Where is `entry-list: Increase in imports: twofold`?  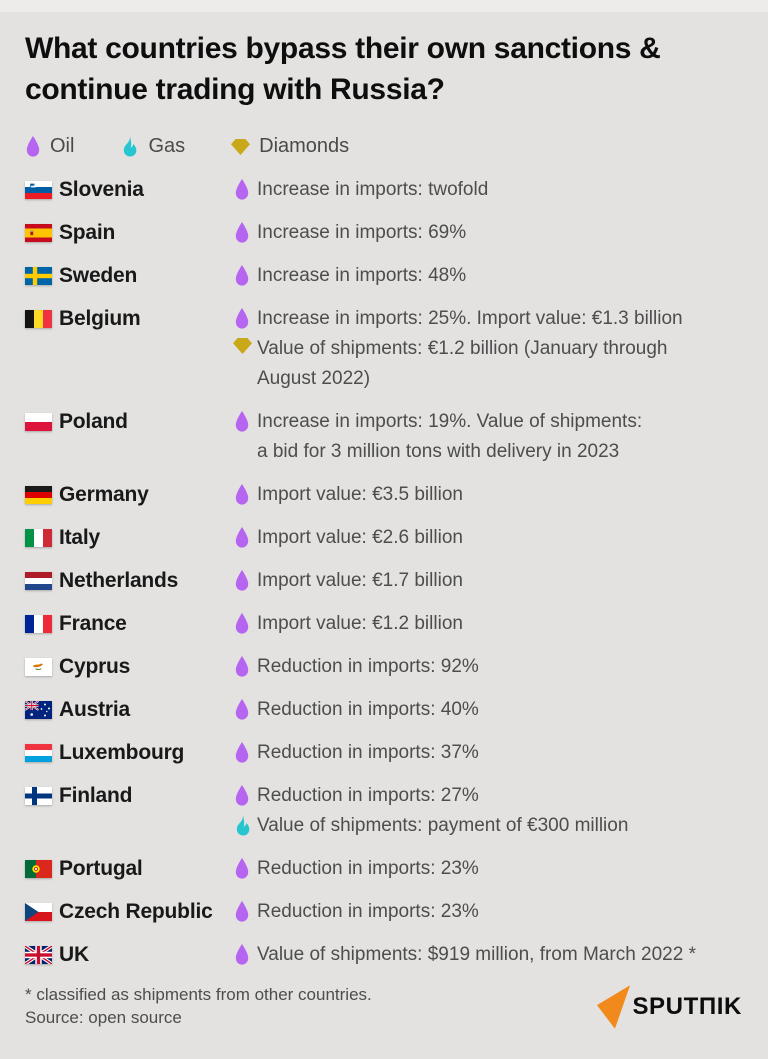
entry-list: Increase in imports: twofold is located at coordinates (487, 190).